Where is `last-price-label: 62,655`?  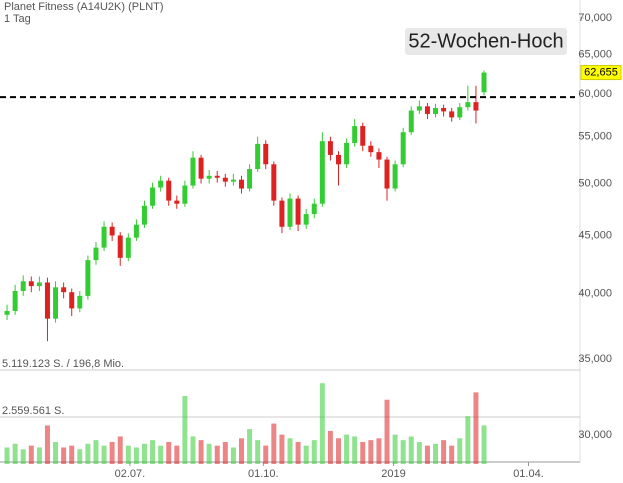 last-price-label: 62,655 is located at coordinates (601, 72).